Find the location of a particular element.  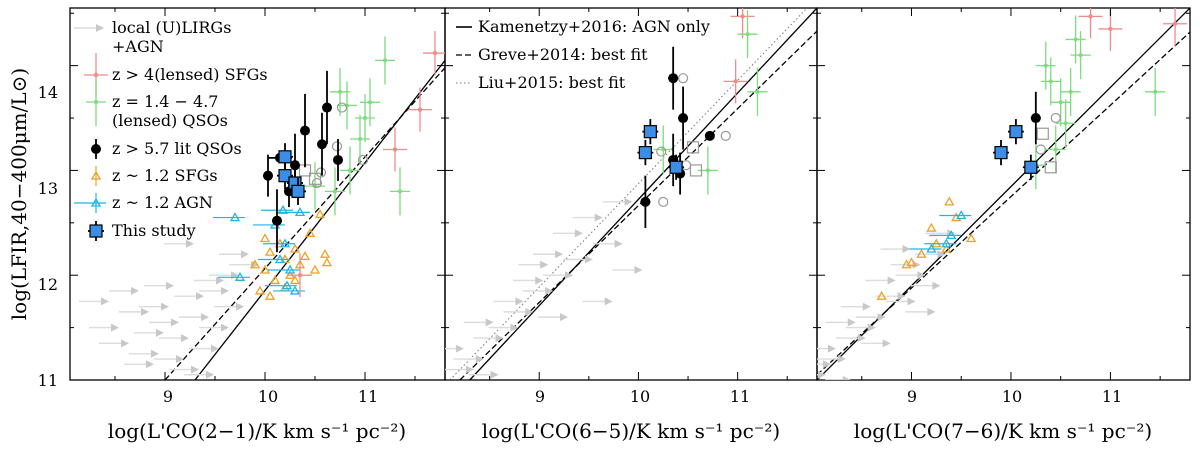

legend-kamenetzy-label: Kamenetzy+2016: AGN only is located at coordinates (594, 26).